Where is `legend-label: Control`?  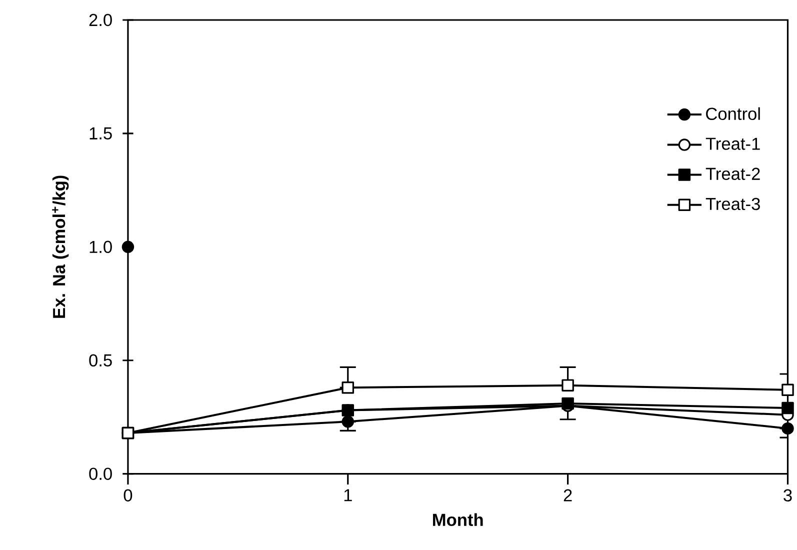
legend-label: Control is located at coordinates (733, 113).